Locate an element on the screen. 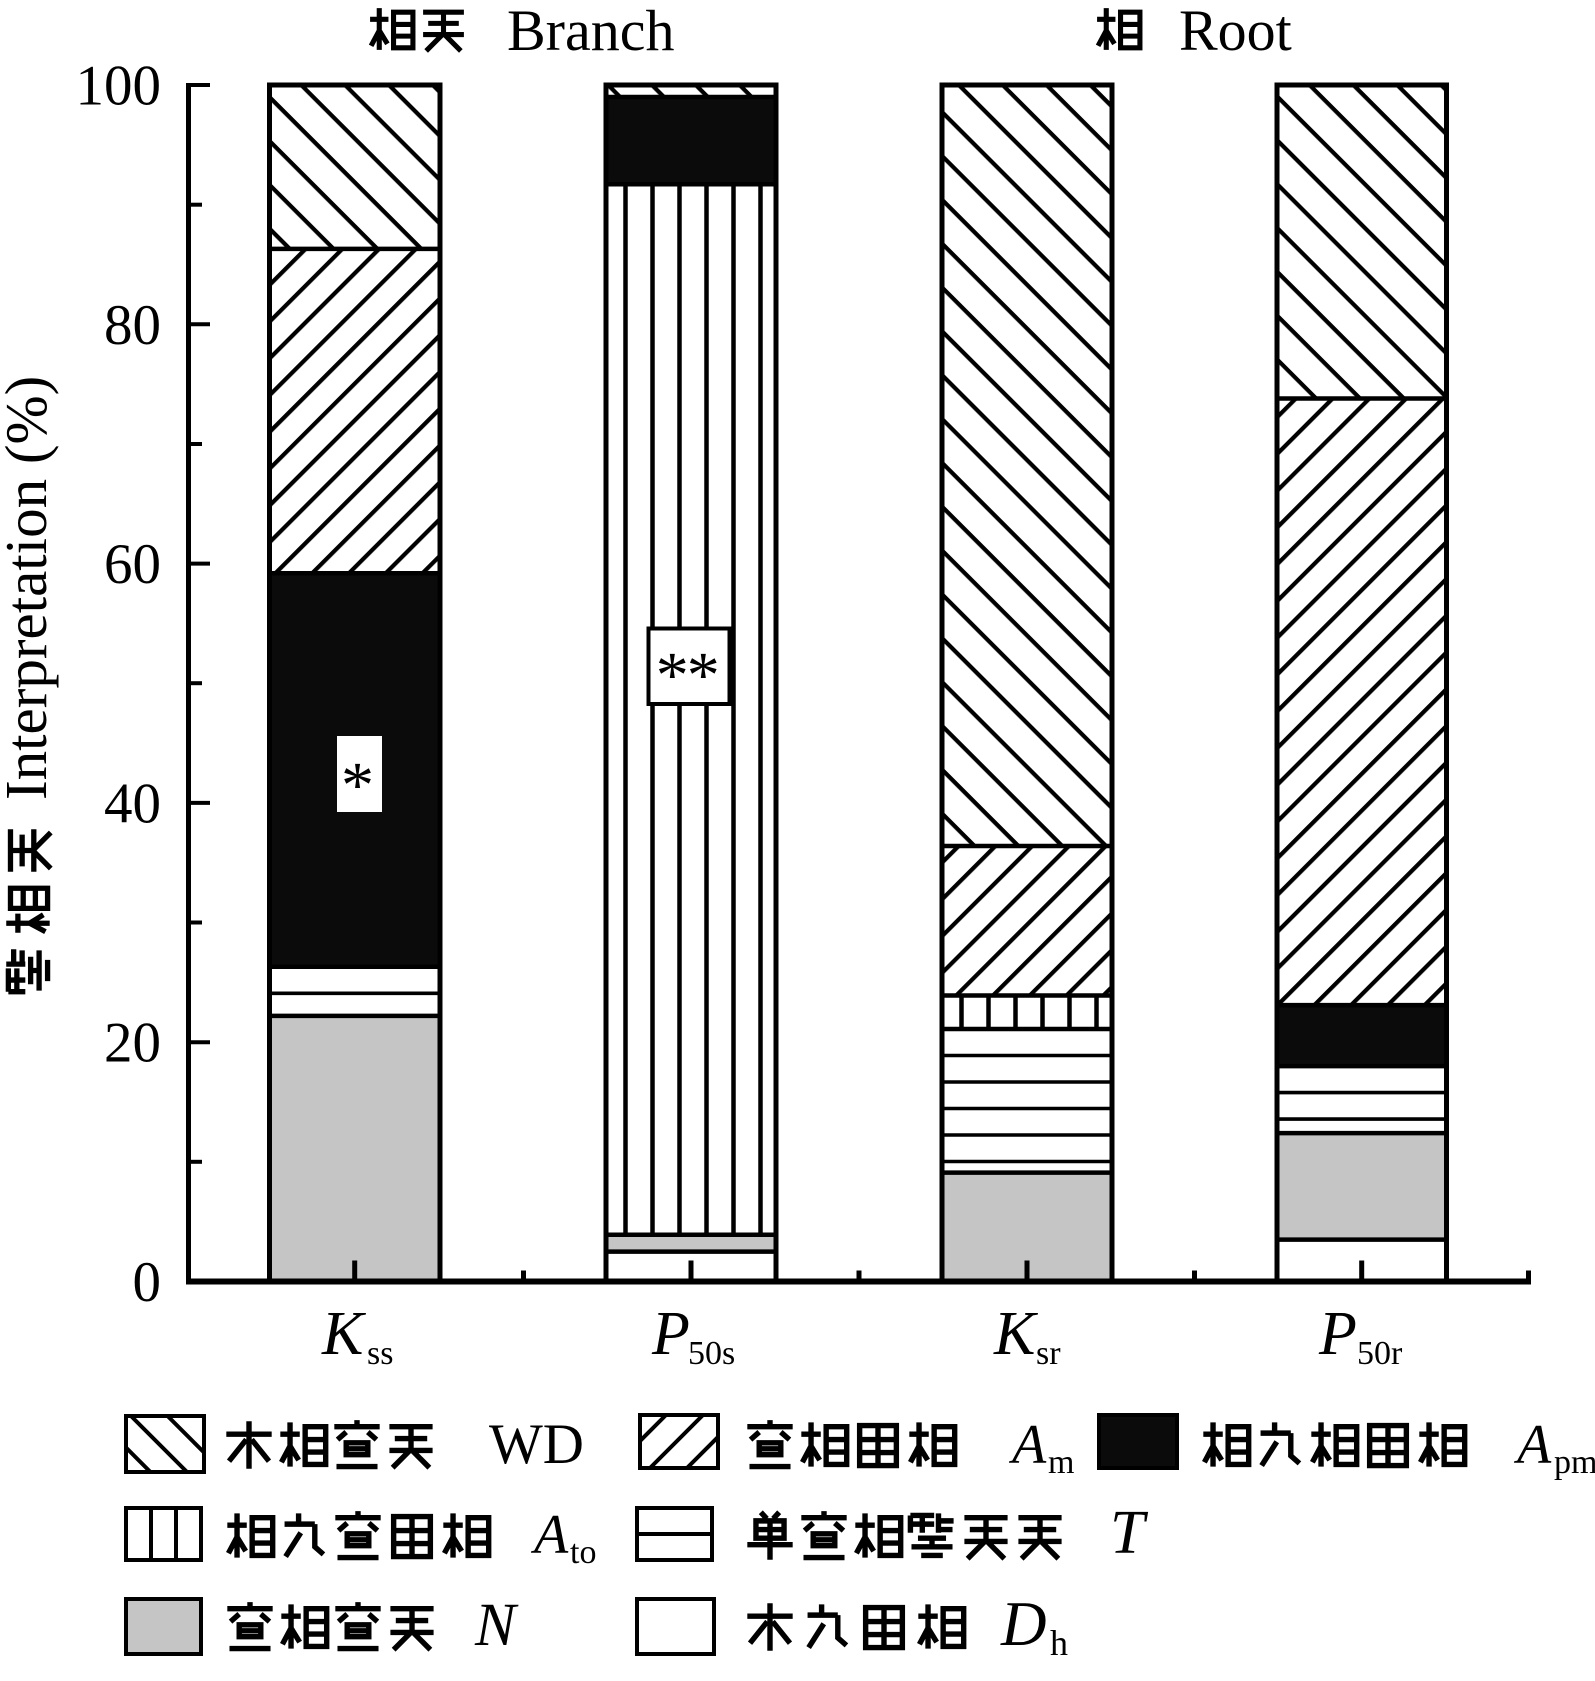  svg-text: Branch is located at coordinates (591, 31).